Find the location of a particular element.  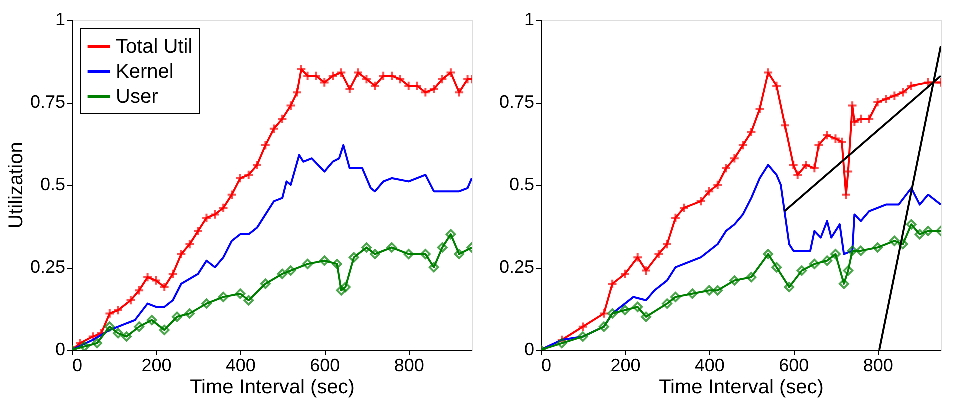

legend-label: Total Util is located at coordinates (154, 47).